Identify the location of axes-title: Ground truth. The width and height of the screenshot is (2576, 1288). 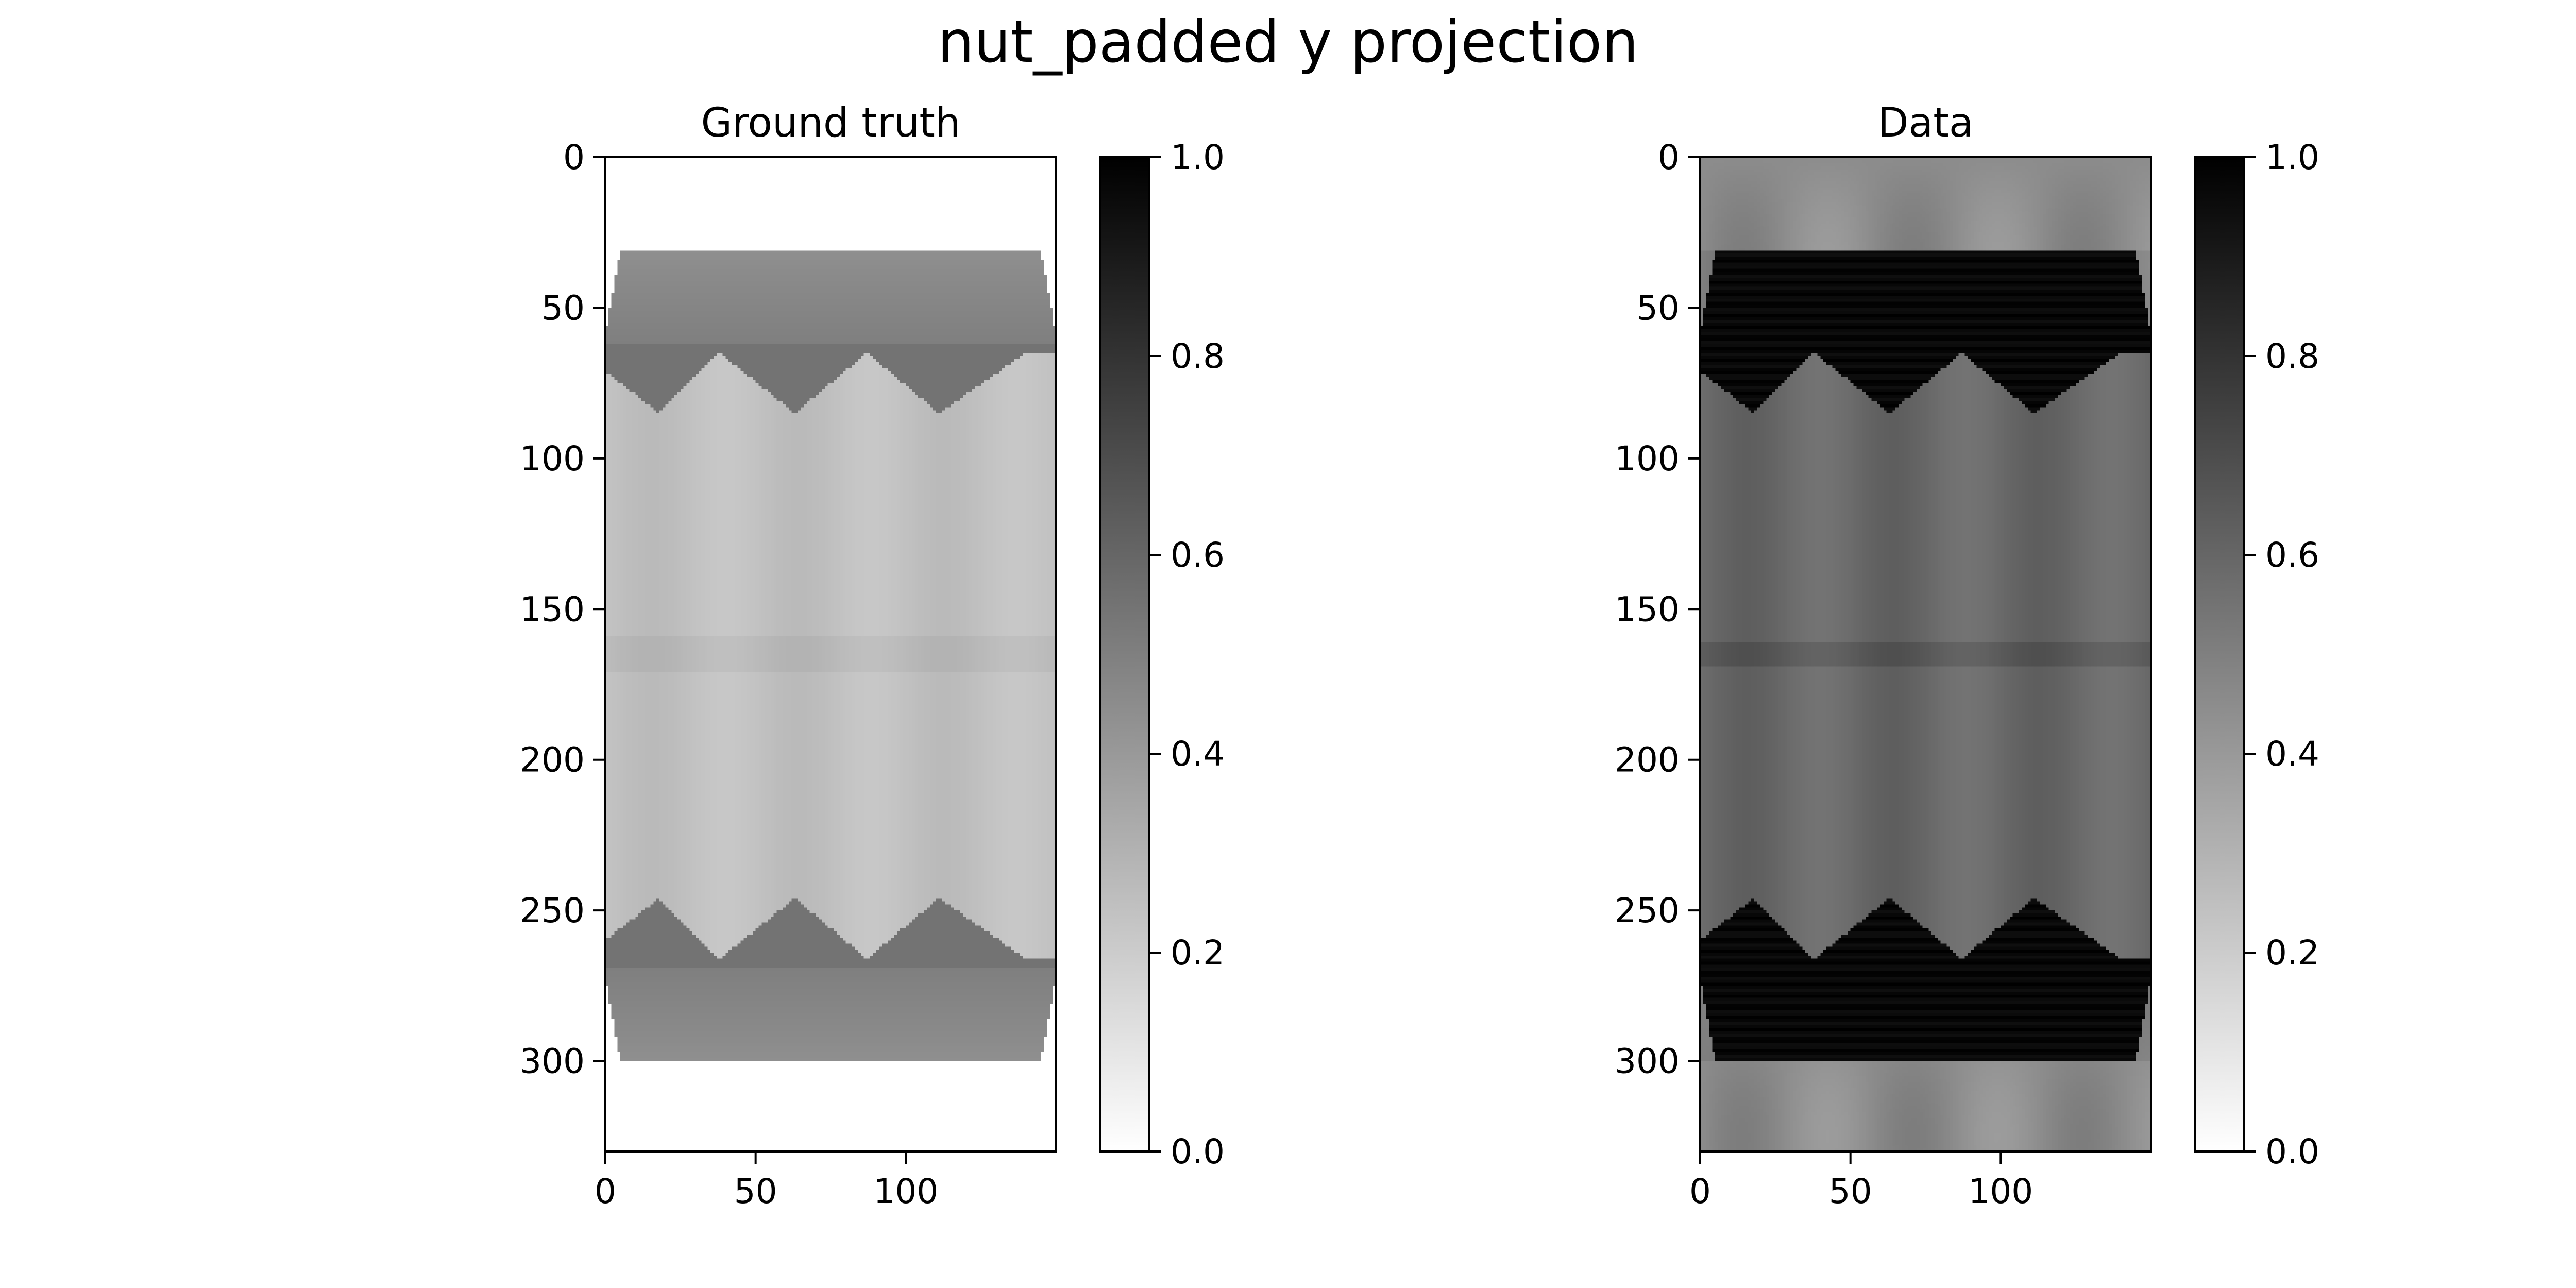
(831, 123).